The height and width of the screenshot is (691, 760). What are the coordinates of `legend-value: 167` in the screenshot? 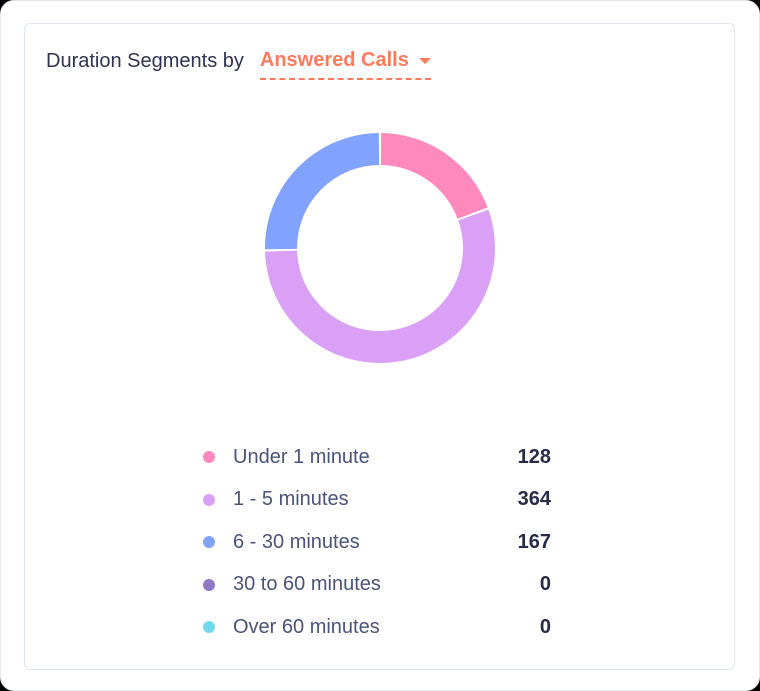 It's located at (534, 541).